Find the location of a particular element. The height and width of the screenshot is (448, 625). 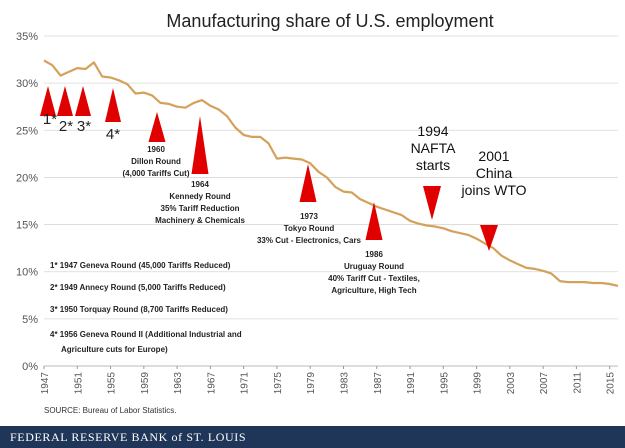

x-tick-label: 2003 is located at coordinates (511, 383).